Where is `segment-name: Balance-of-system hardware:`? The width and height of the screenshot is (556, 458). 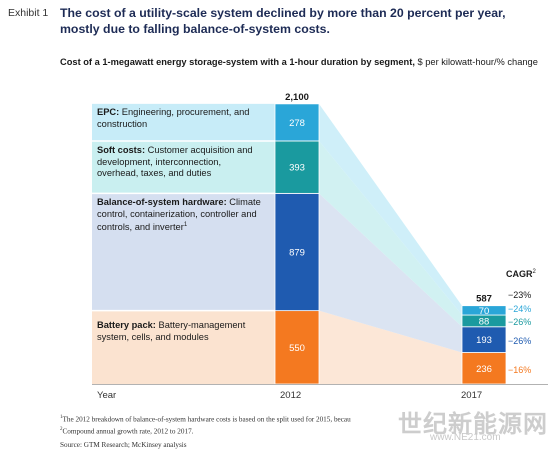 segment-name: Balance-of-system hardware: is located at coordinates (162, 202).